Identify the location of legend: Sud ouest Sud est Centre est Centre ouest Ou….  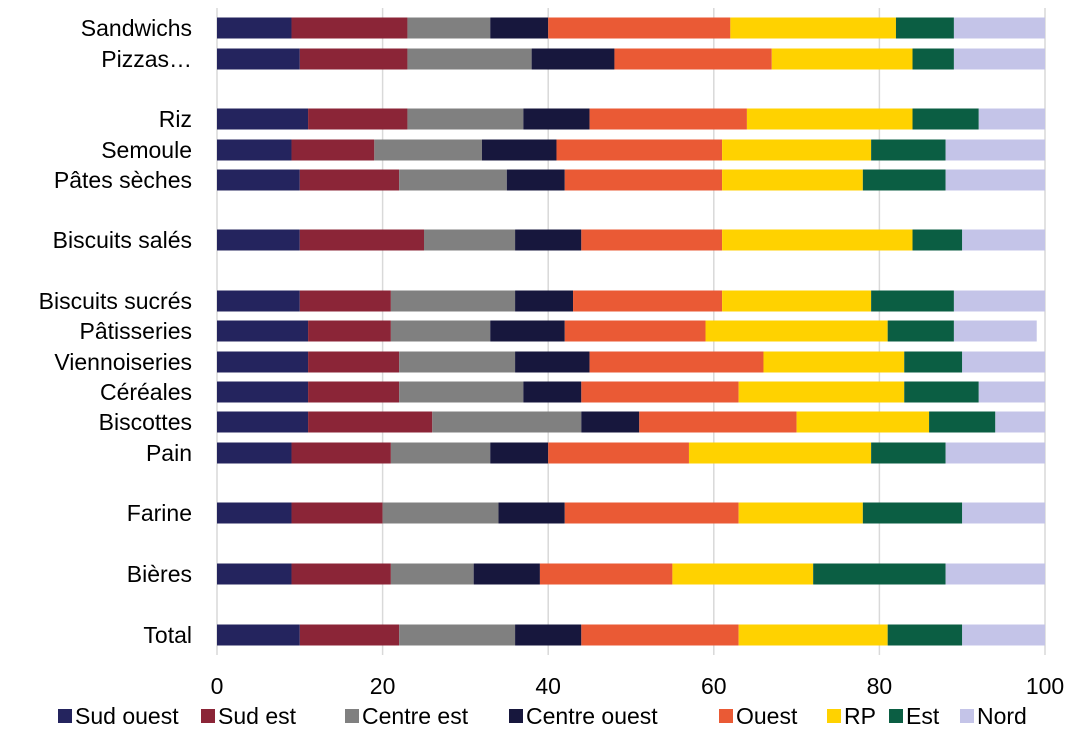
(542, 716).